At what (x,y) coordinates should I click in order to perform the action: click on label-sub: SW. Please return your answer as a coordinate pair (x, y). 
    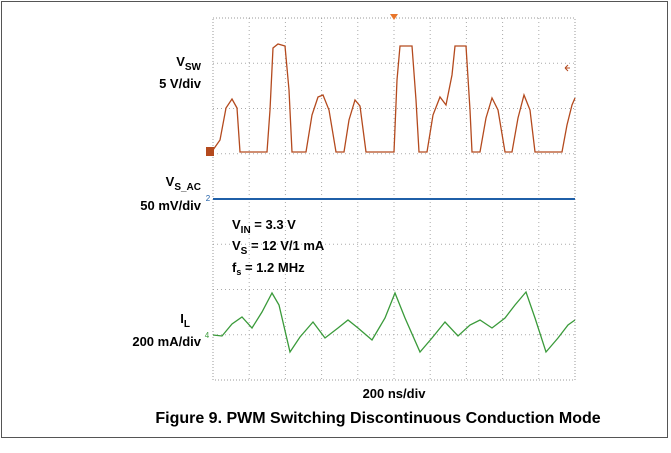
    Looking at the image, I should click on (193, 67).